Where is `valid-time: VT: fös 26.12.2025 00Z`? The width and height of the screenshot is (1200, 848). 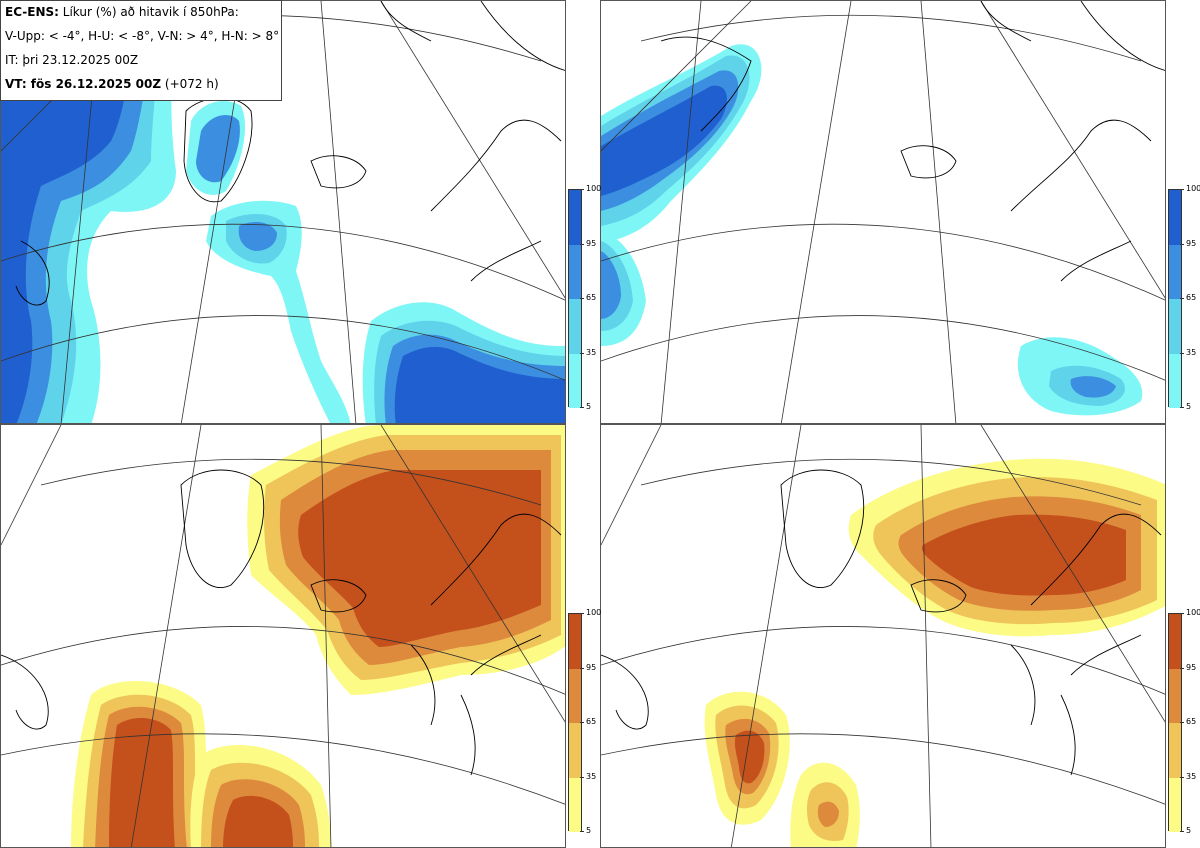
valid-time: VT: fös 26.12.2025 00Z is located at coordinates (83, 84).